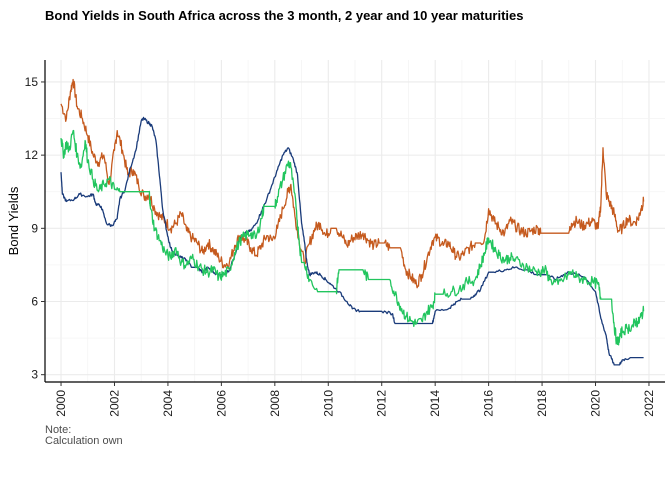 The image size is (672, 480). Describe the element at coordinates (84, 441) in the screenshot. I see `caption-source: Calculation own` at that location.